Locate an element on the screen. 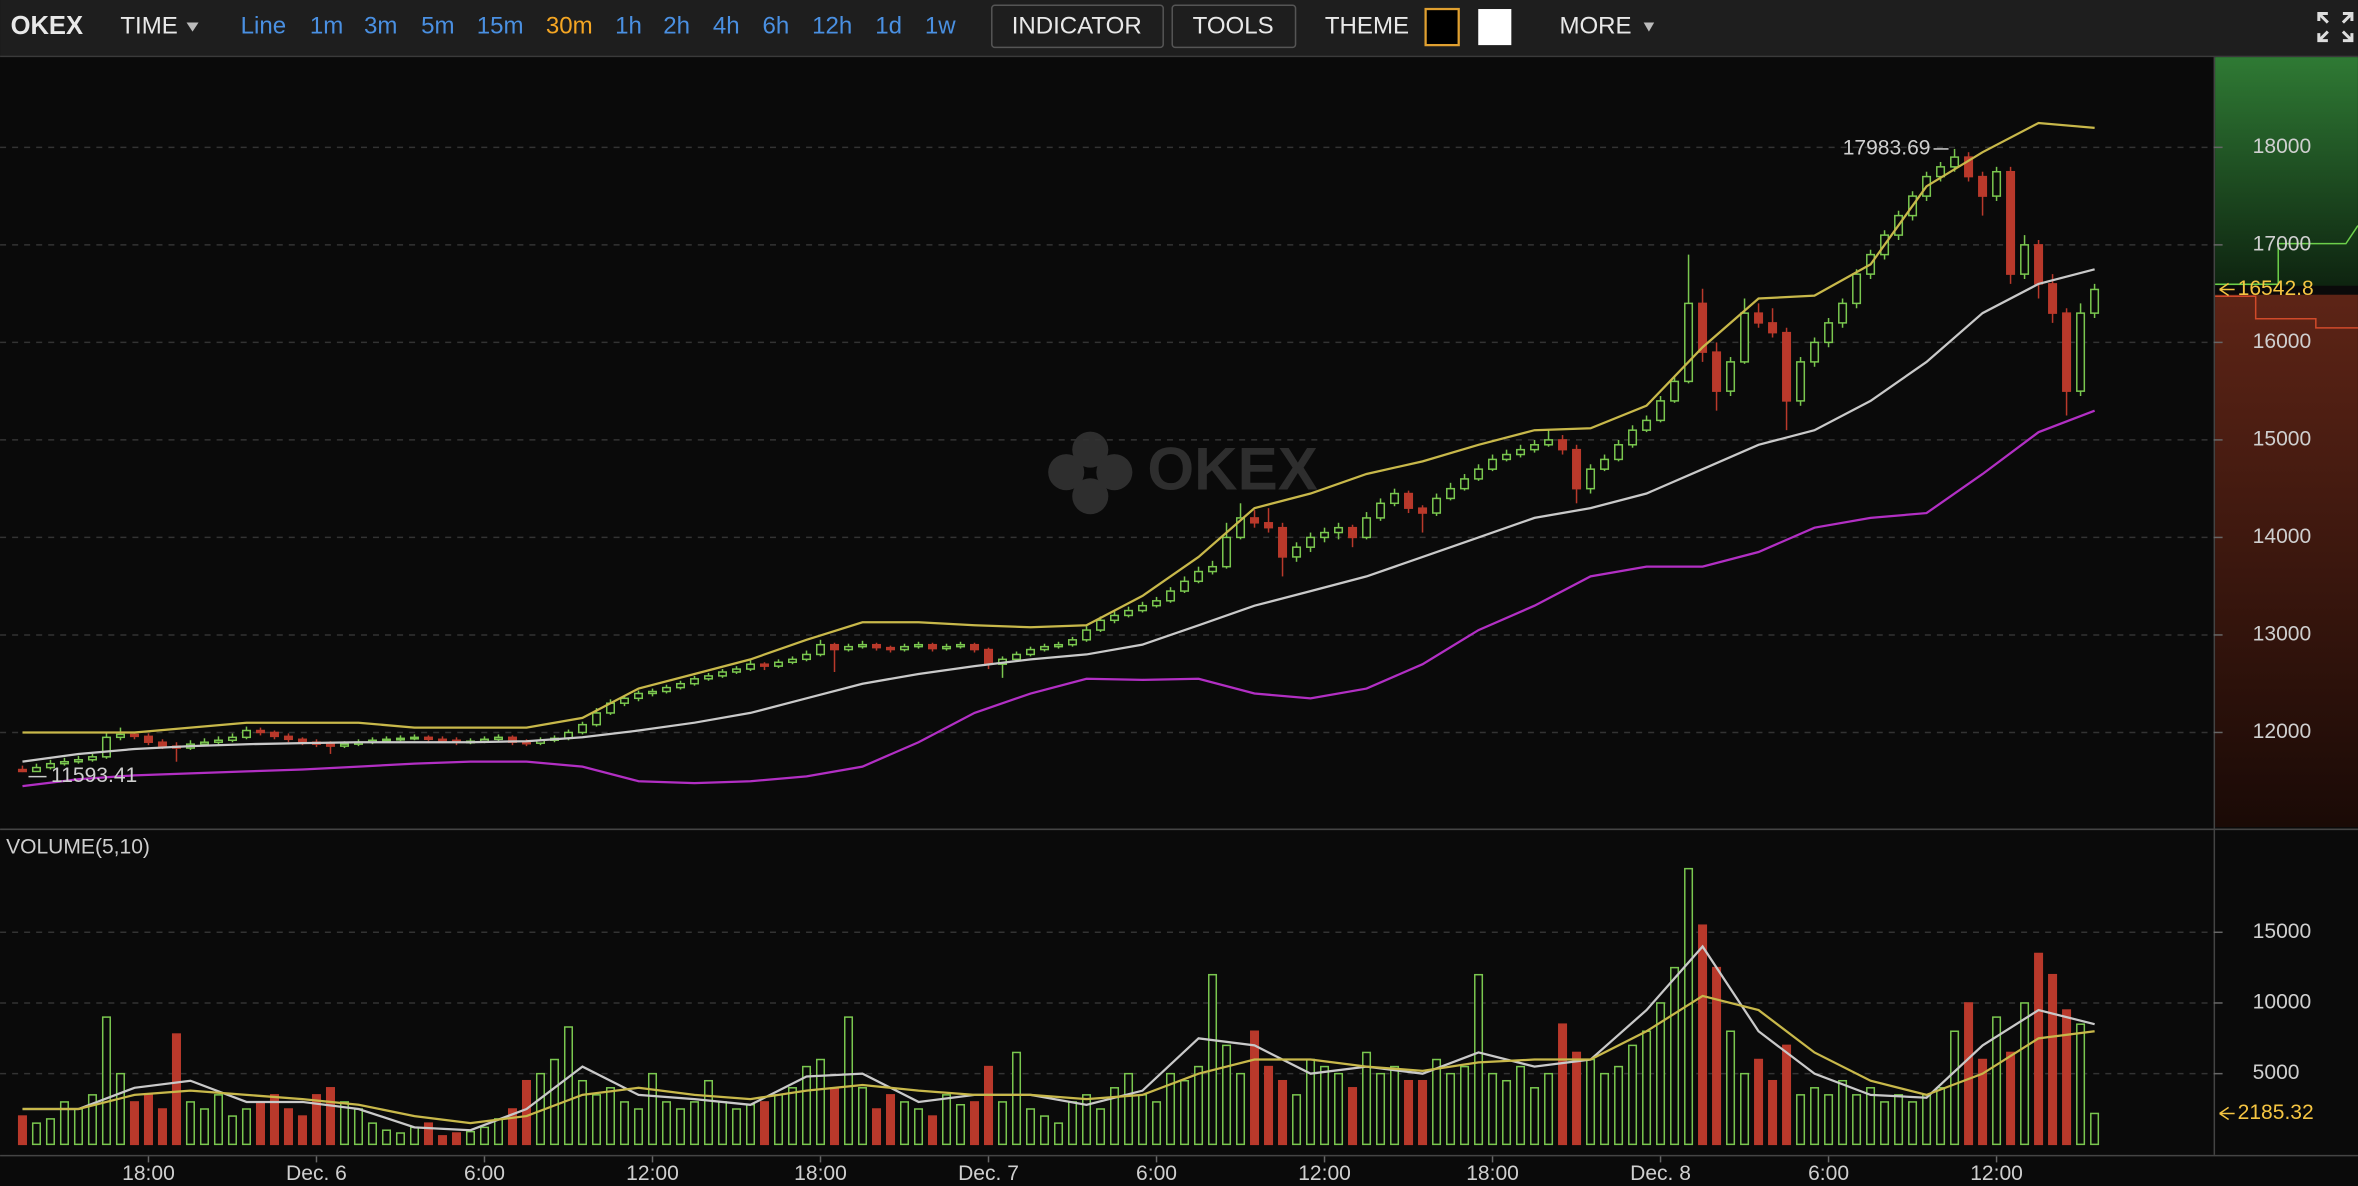  interval-option: 6h is located at coordinates (775, 25).